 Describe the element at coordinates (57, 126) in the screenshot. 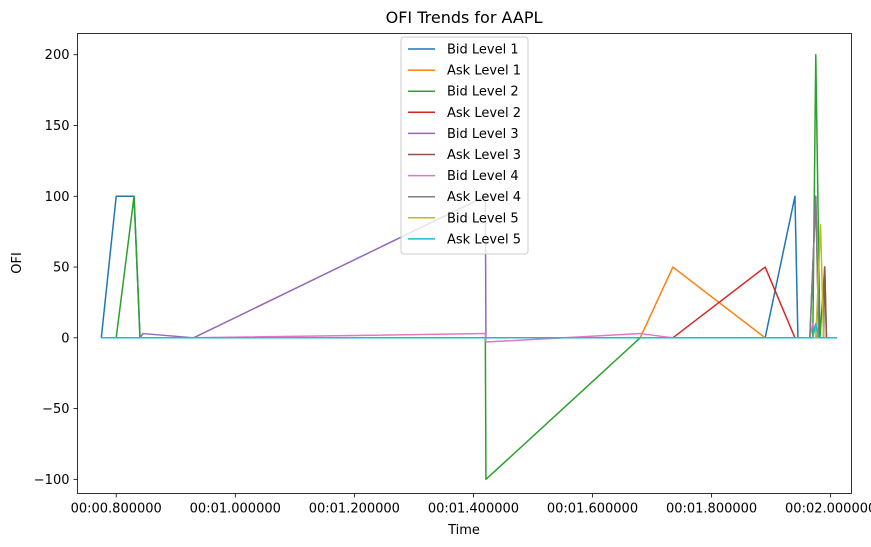

I see `y-tick-label: 150` at that location.